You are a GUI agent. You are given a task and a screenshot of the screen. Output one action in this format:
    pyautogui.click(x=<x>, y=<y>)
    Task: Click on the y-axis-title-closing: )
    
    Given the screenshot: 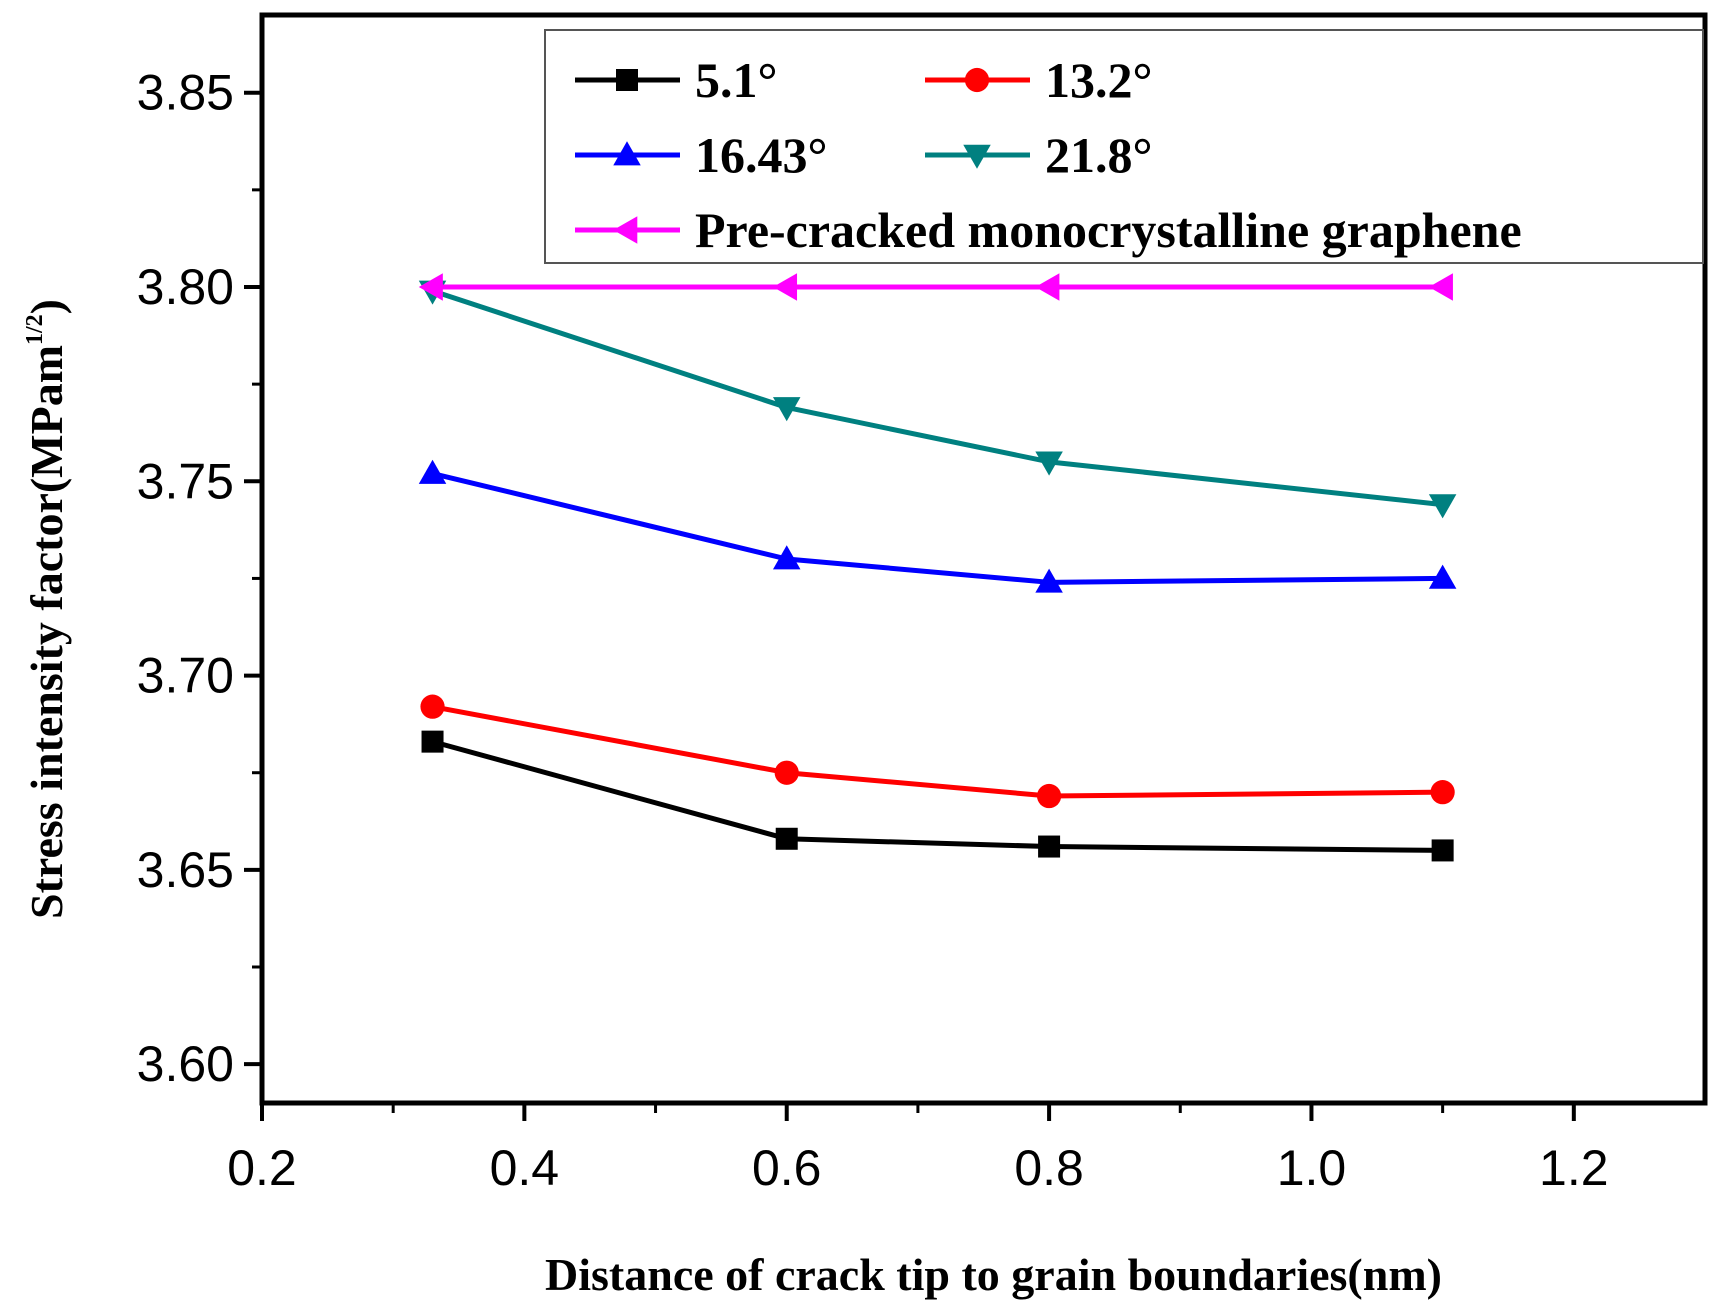 What is the action you would take?
    pyautogui.click(x=46, y=306)
    